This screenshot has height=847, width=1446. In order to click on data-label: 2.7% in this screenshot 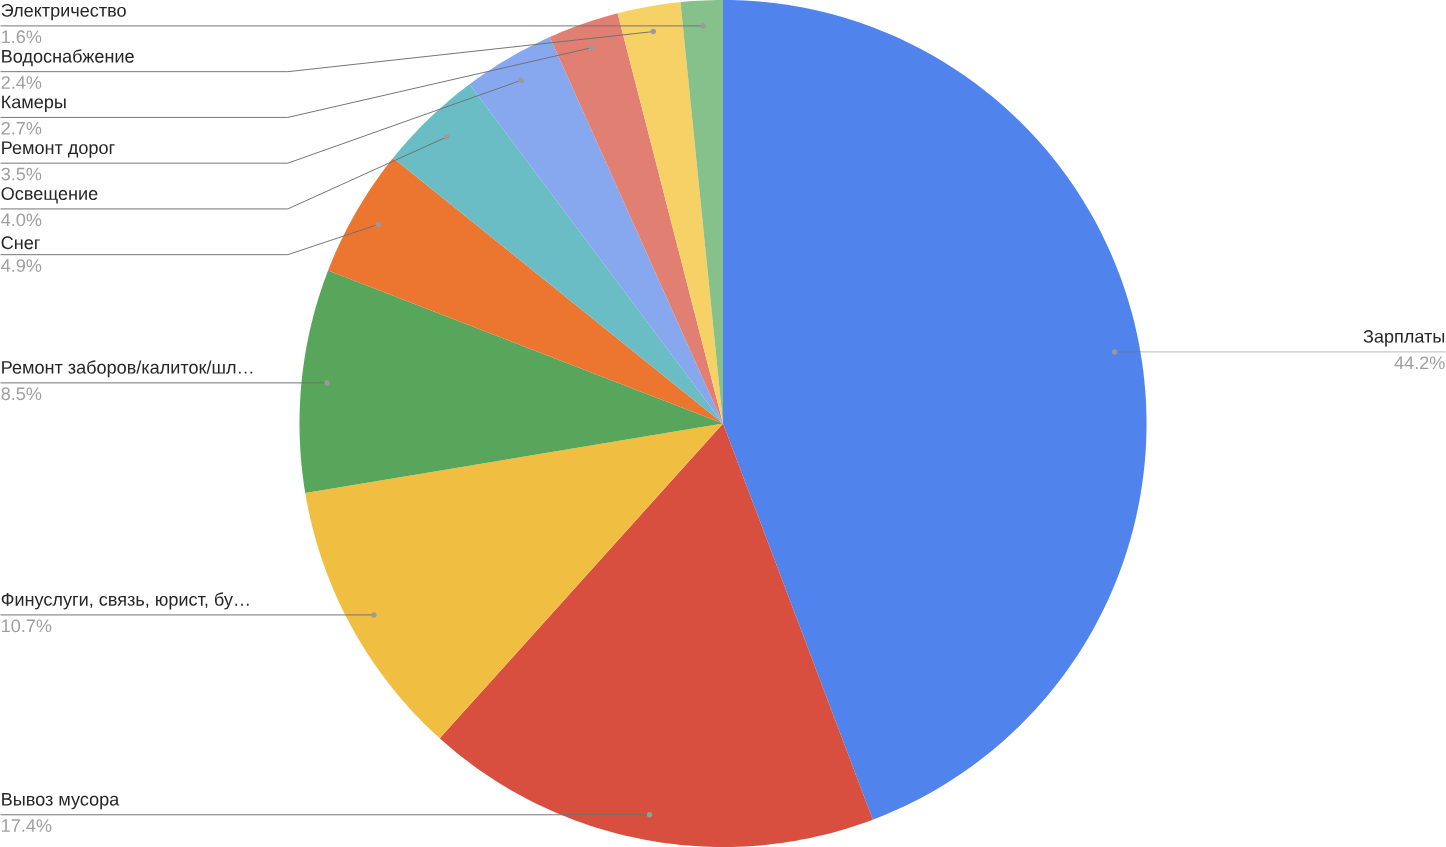, I will do `click(21, 128)`.